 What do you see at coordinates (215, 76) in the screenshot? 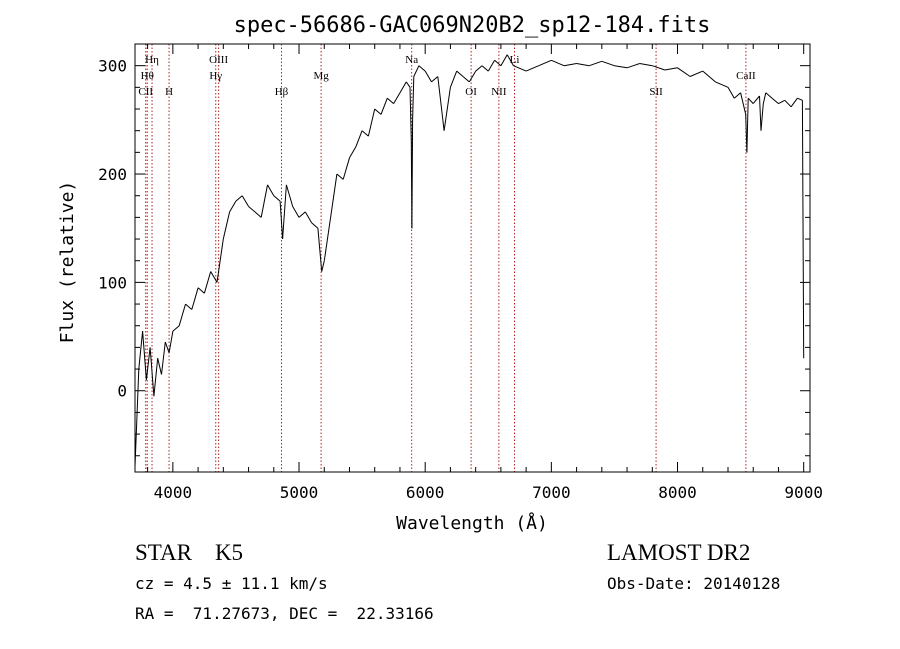
I see `line-label: Hγ` at bounding box center [215, 76].